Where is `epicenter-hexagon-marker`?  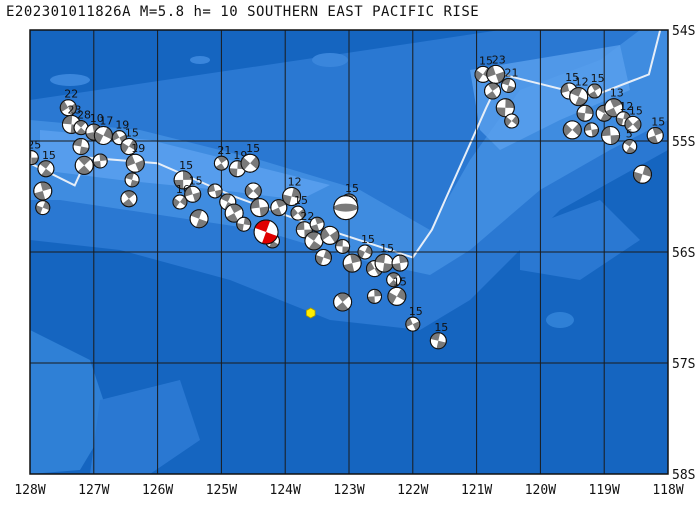 epicenter-hexagon-marker is located at coordinates (310, 313).